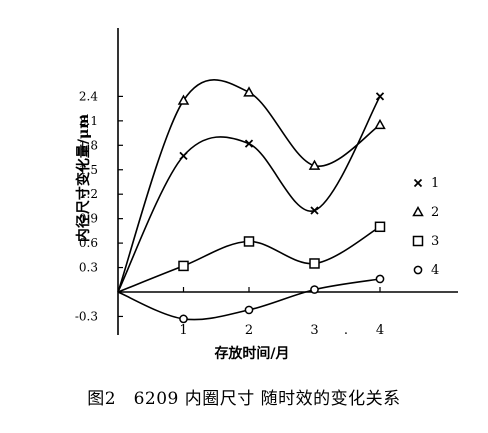 Image resolution: width=488 pixels, height=433 pixels. Describe the element at coordinates (88, 121) in the screenshot. I see `y-tick-label: 2.1` at that location.